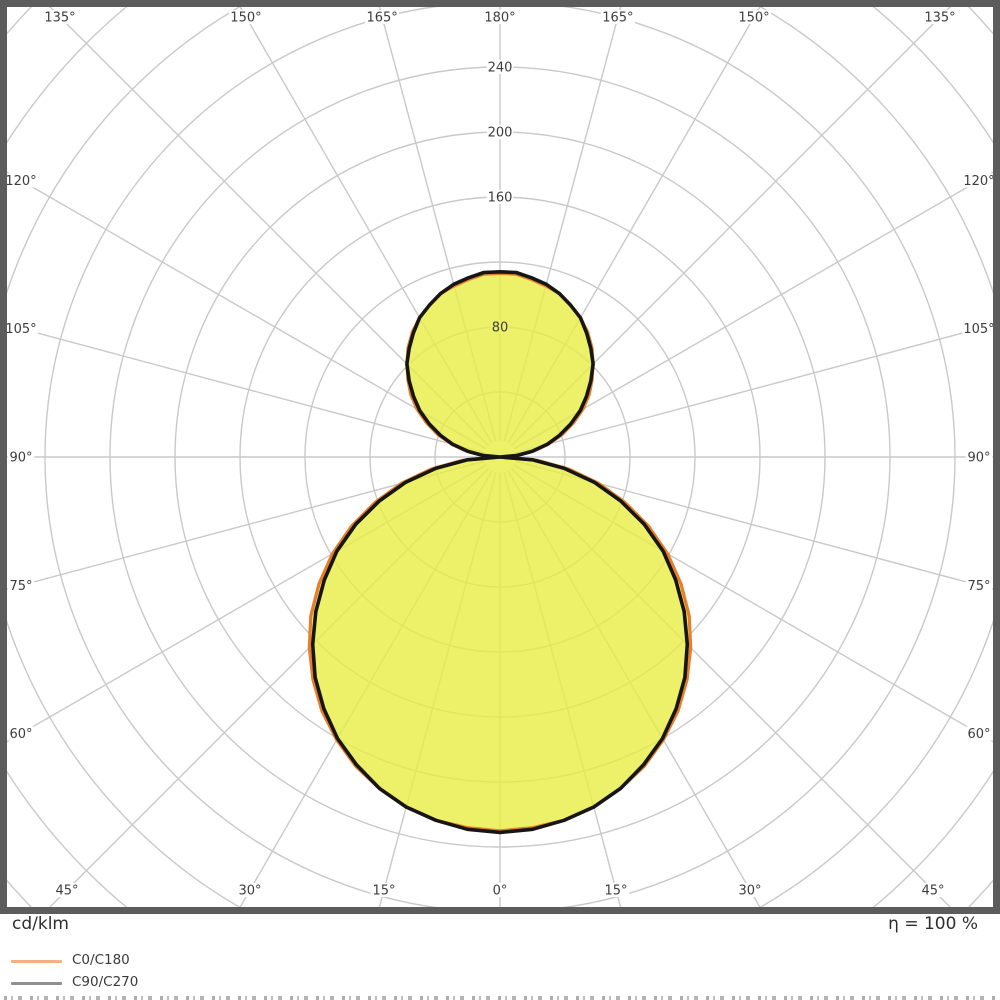  I want to click on angle-label-right-4: 60°, so click(978, 734).